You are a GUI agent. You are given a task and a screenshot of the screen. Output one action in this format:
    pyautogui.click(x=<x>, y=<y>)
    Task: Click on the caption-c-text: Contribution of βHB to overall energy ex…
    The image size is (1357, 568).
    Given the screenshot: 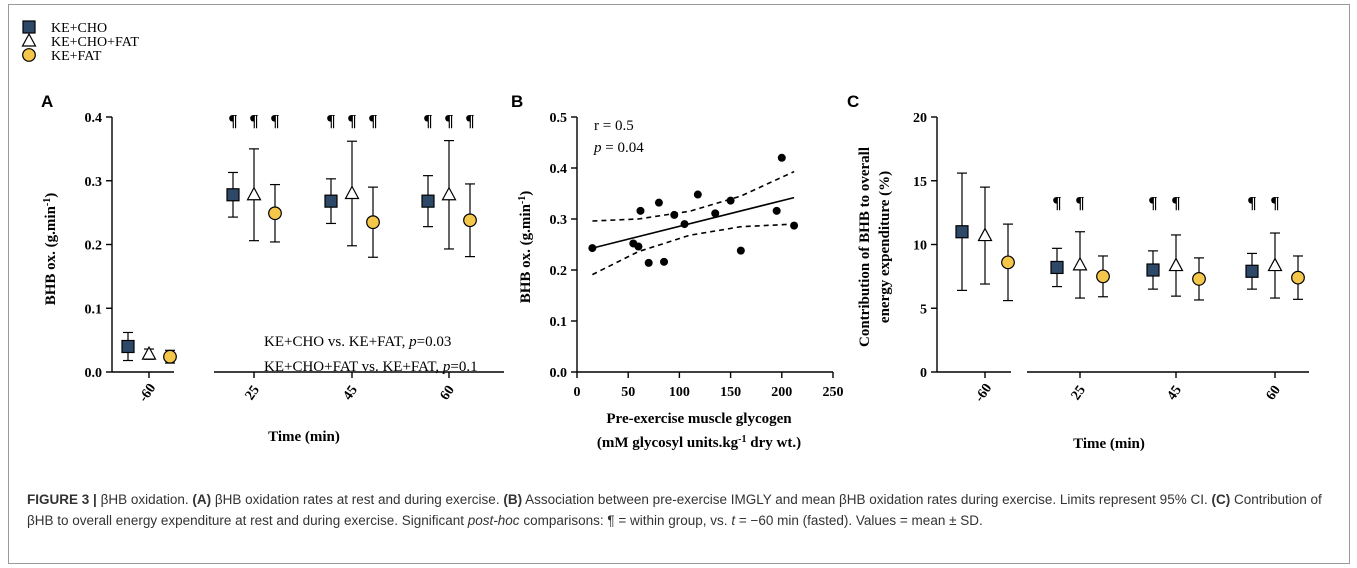 What is the action you would take?
    pyautogui.click(x=674, y=510)
    